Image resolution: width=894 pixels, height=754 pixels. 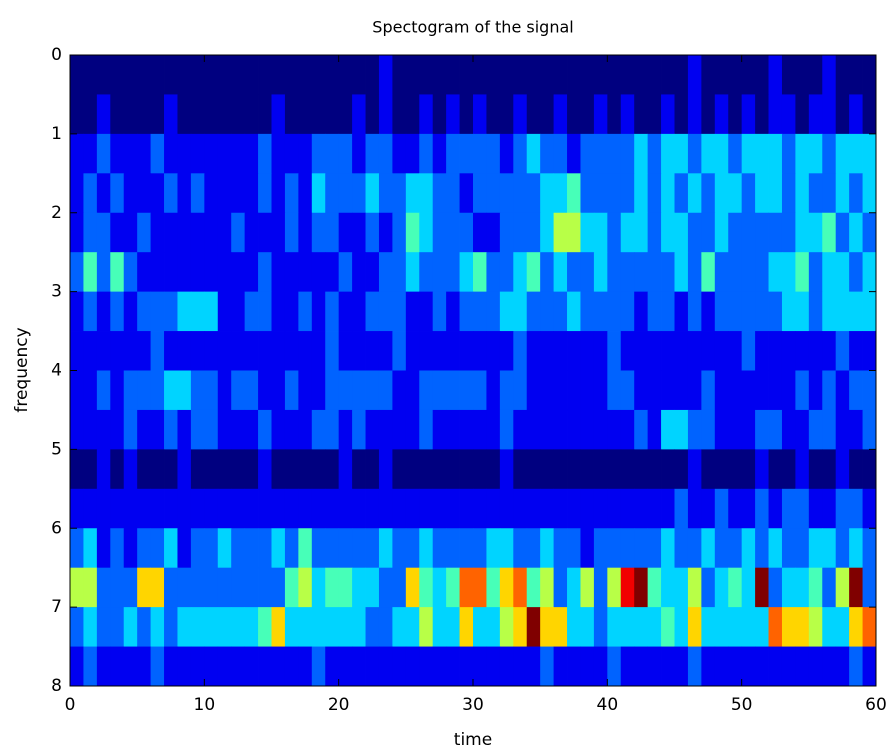 What do you see at coordinates (56, 134) in the screenshot?
I see `y-tick-label: 1` at bounding box center [56, 134].